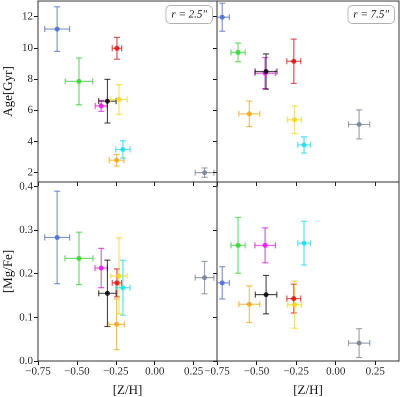 This screenshot has width=400, height=397. Describe the element at coordinates (371, 14) in the screenshot. I see `annotation: r = 7.5"` at that location.